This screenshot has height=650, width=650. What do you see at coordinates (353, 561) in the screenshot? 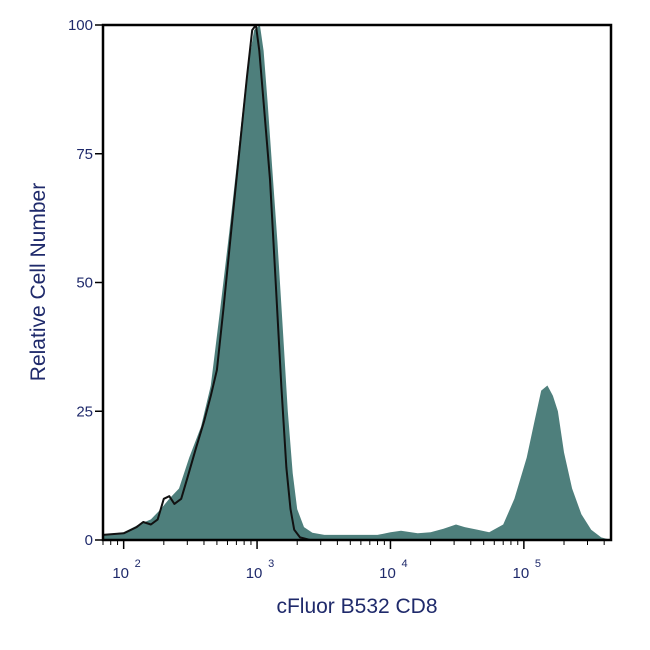
I see `x-axis: 10 2 10 3 10 4 10 5` at bounding box center [353, 561].